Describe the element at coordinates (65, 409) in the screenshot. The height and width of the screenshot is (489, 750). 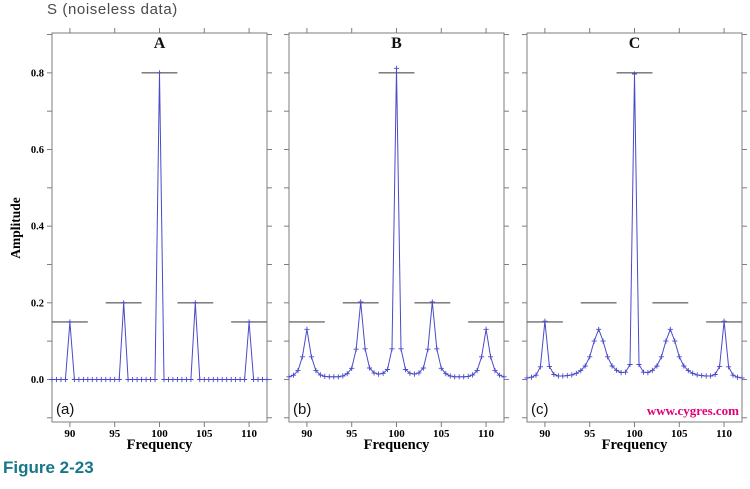
I see `panel-a-corner-label: (a)` at that location.